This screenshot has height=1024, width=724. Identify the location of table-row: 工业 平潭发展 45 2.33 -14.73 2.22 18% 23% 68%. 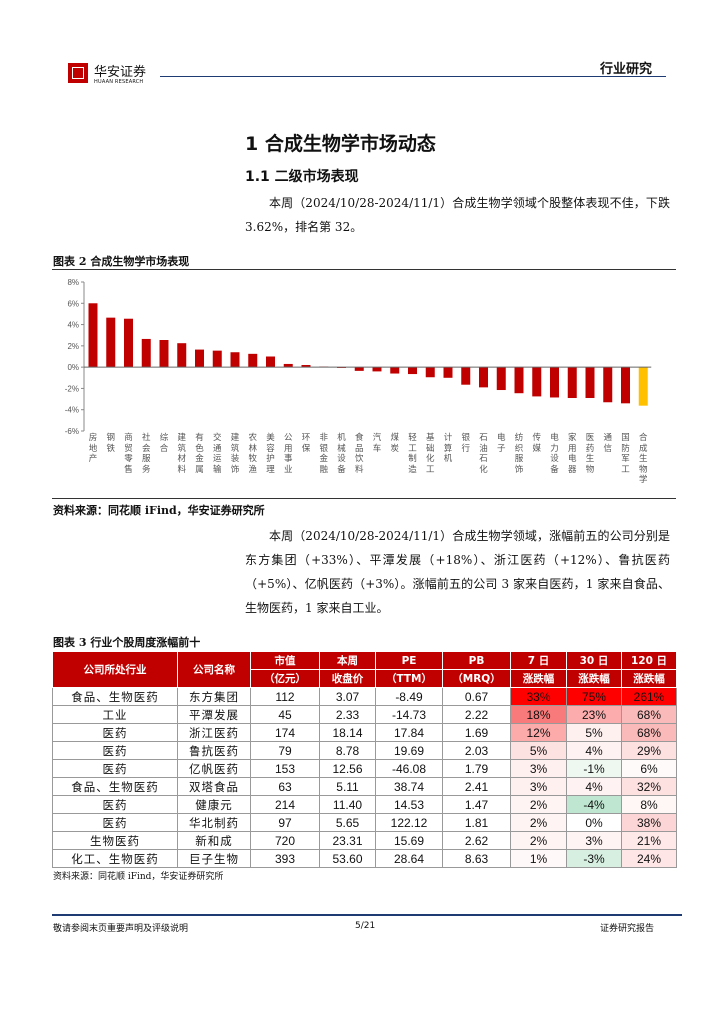
(364, 714).